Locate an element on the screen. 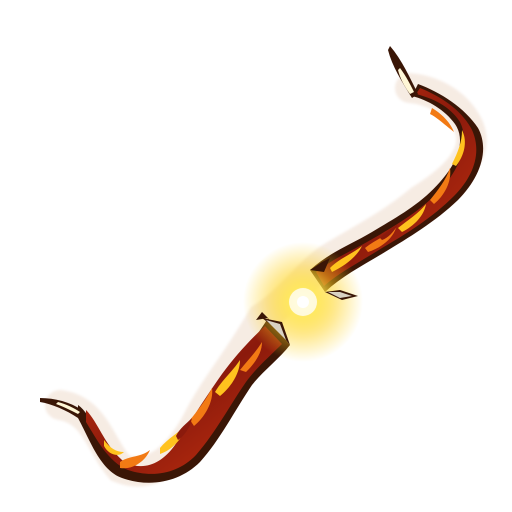  bow-lower-tip is located at coordinates (61, 408).